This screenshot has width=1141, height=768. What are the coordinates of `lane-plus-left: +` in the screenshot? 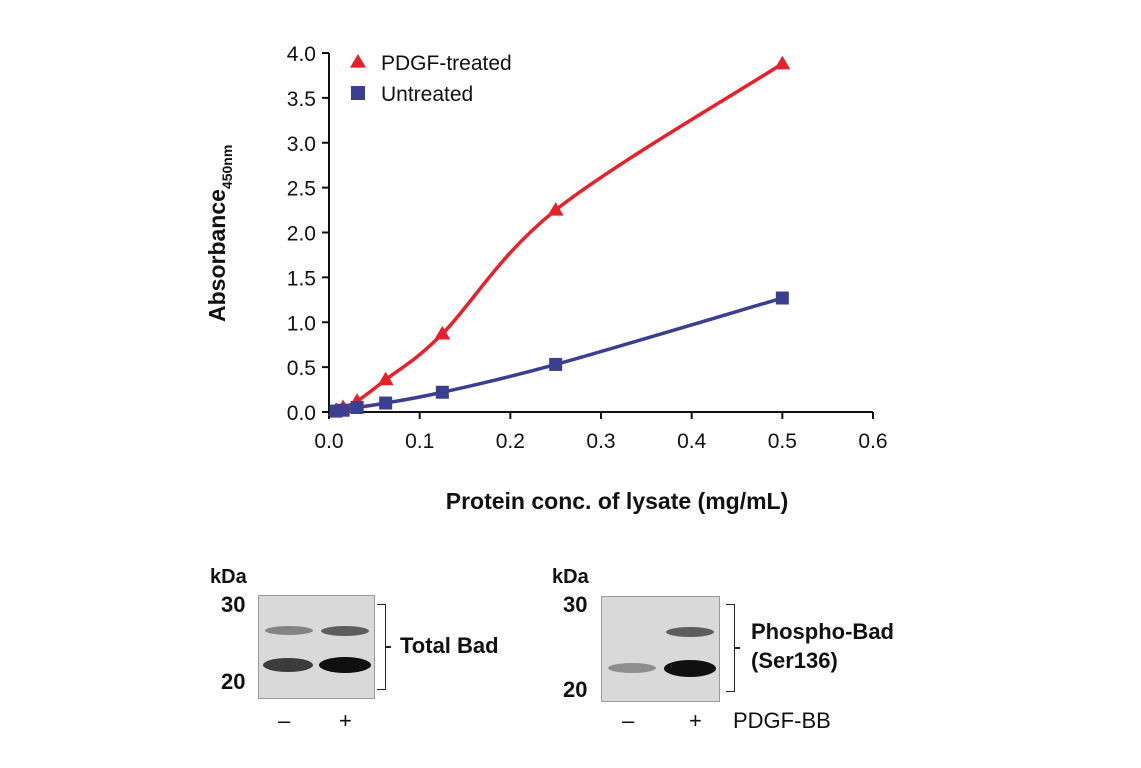 It's located at (345, 720).